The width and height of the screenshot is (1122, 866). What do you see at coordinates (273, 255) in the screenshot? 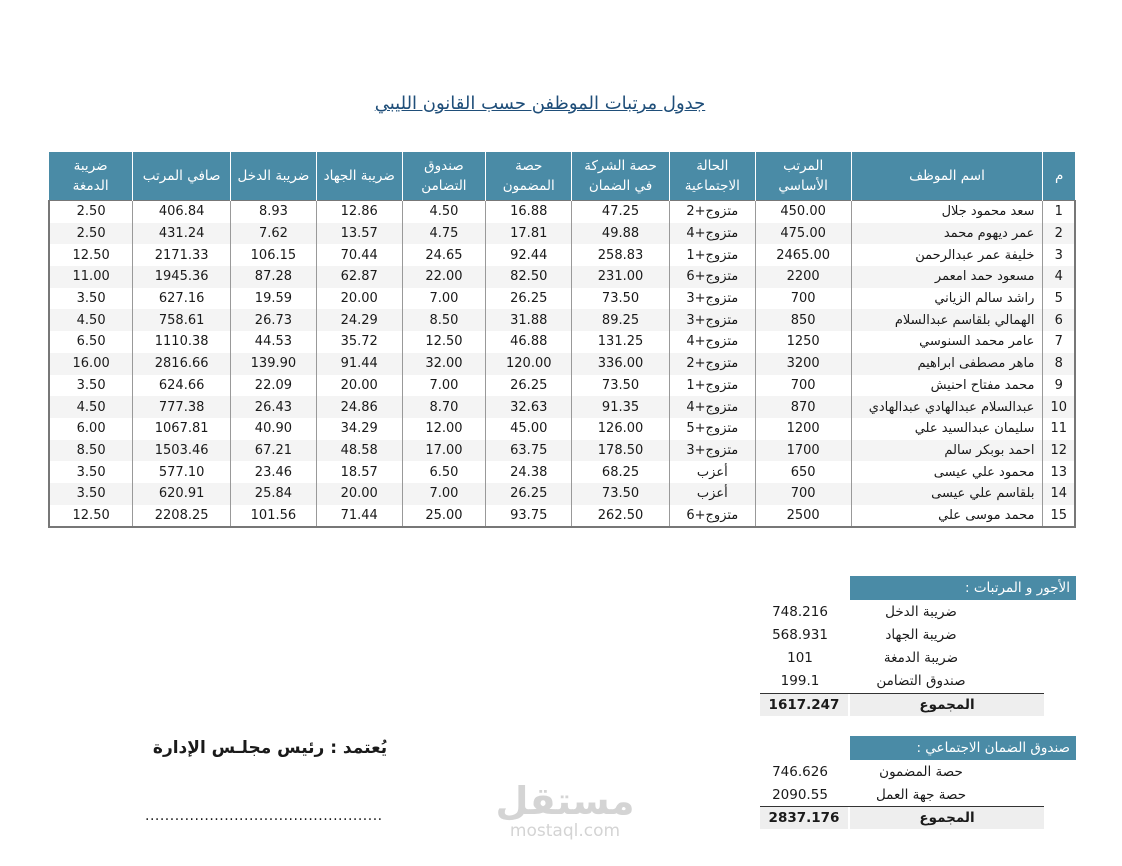
I see `cell-income-tax: 106.15` at bounding box center [273, 255].